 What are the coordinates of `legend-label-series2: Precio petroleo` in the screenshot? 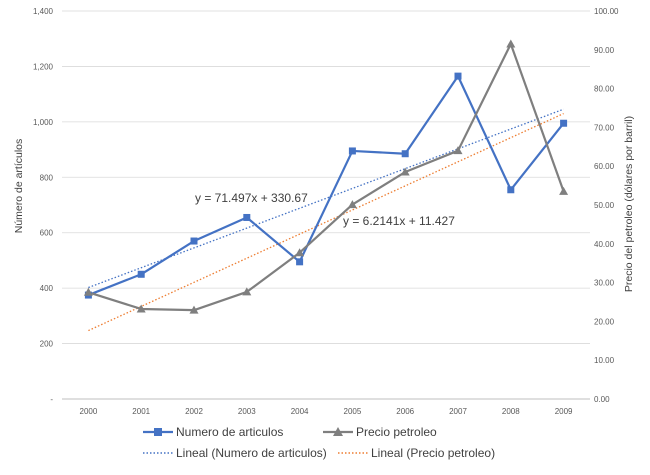 It's located at (396, 432).